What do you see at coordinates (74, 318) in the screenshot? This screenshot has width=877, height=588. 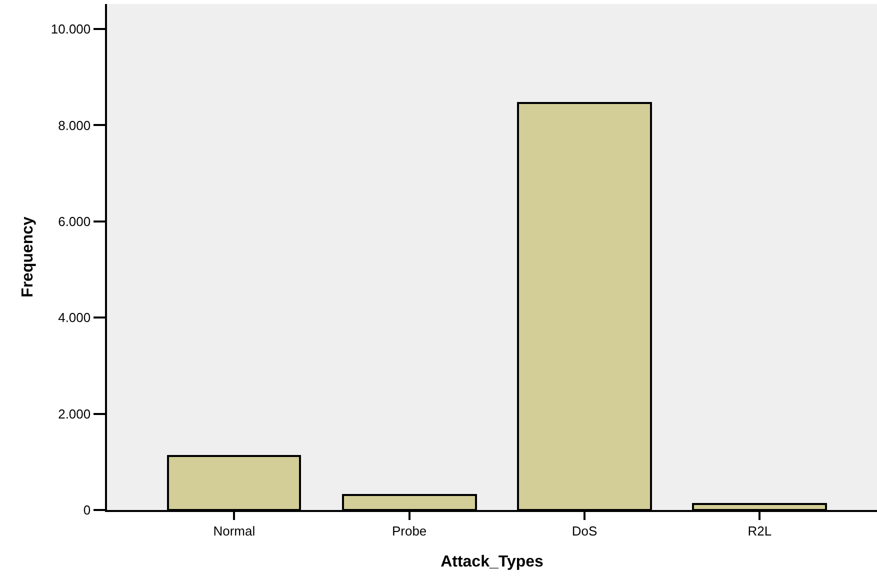 I see `y-tick-label: 4.000` at bounding box center [74, 318].